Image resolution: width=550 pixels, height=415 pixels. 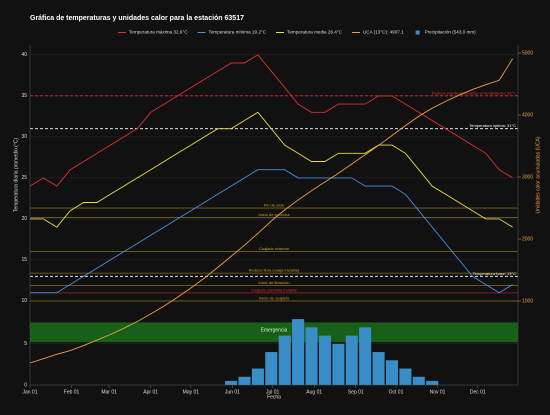 What do you see at coordinates (438, 392) in the screenshot?
I see `x-tick-label: Nov 01` at bounding box center [438, 392].